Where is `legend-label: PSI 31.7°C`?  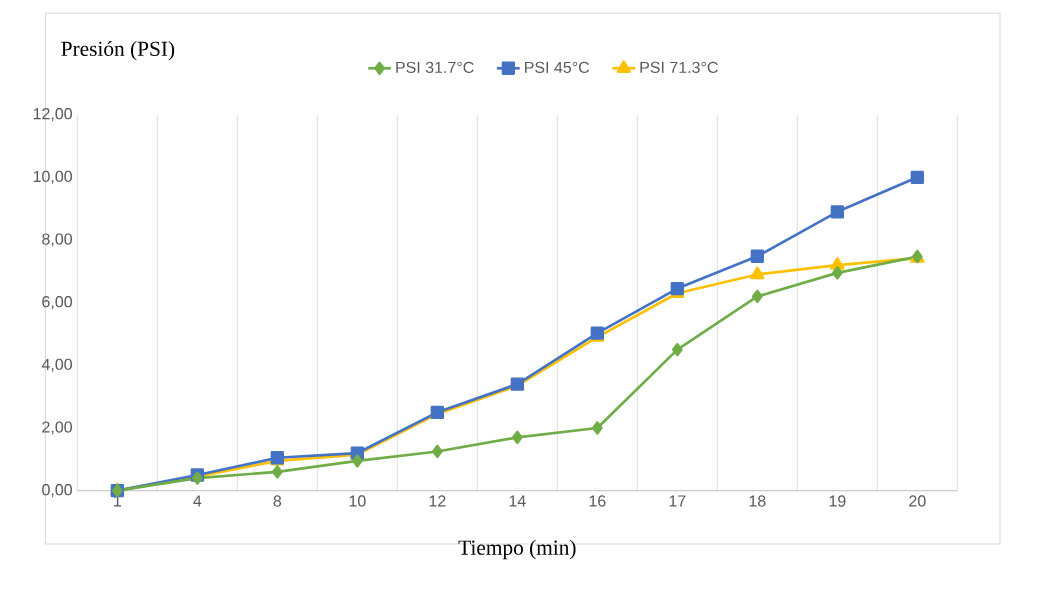 legend-label: PSI 31.7°C is located at coordinates (435, 67).